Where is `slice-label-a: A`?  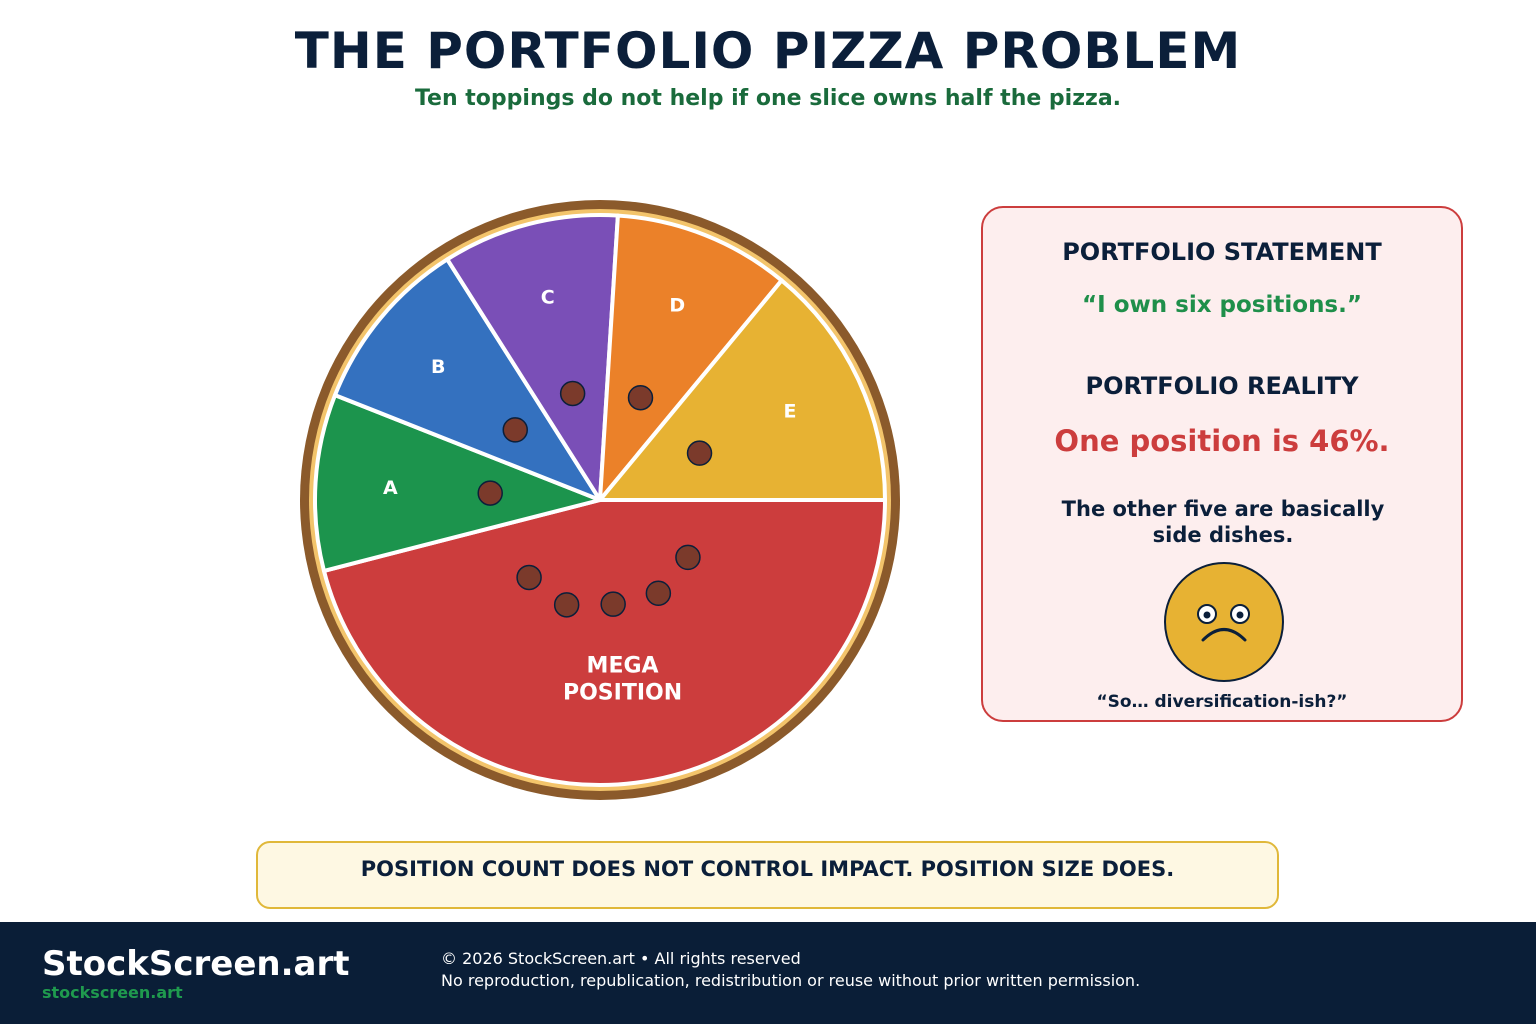
slice-label-a: A is located at coordinates (390, 488).